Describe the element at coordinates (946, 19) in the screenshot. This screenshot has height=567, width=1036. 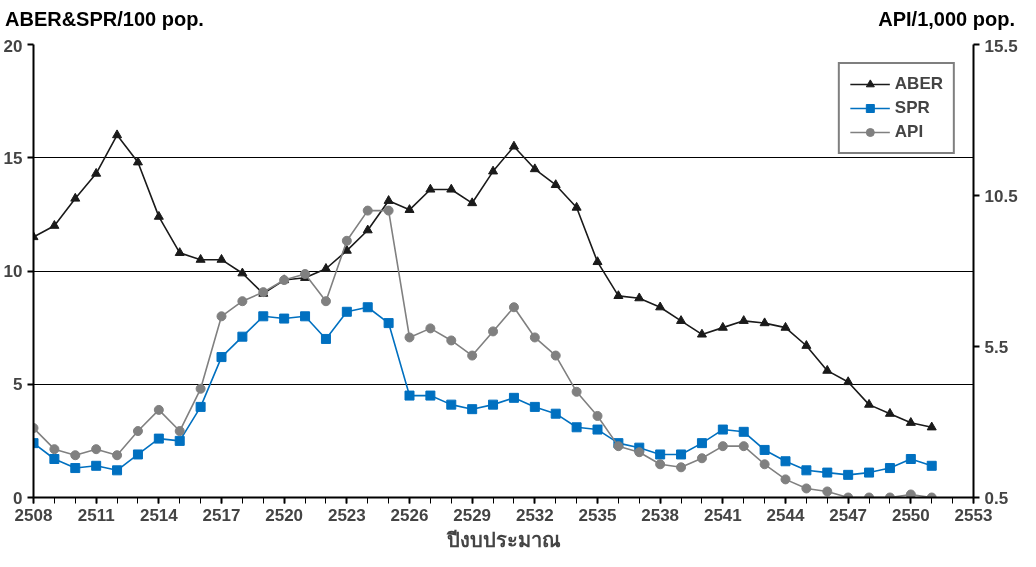
I see `y2-axis-title: API/1,000 pop.` at that location.